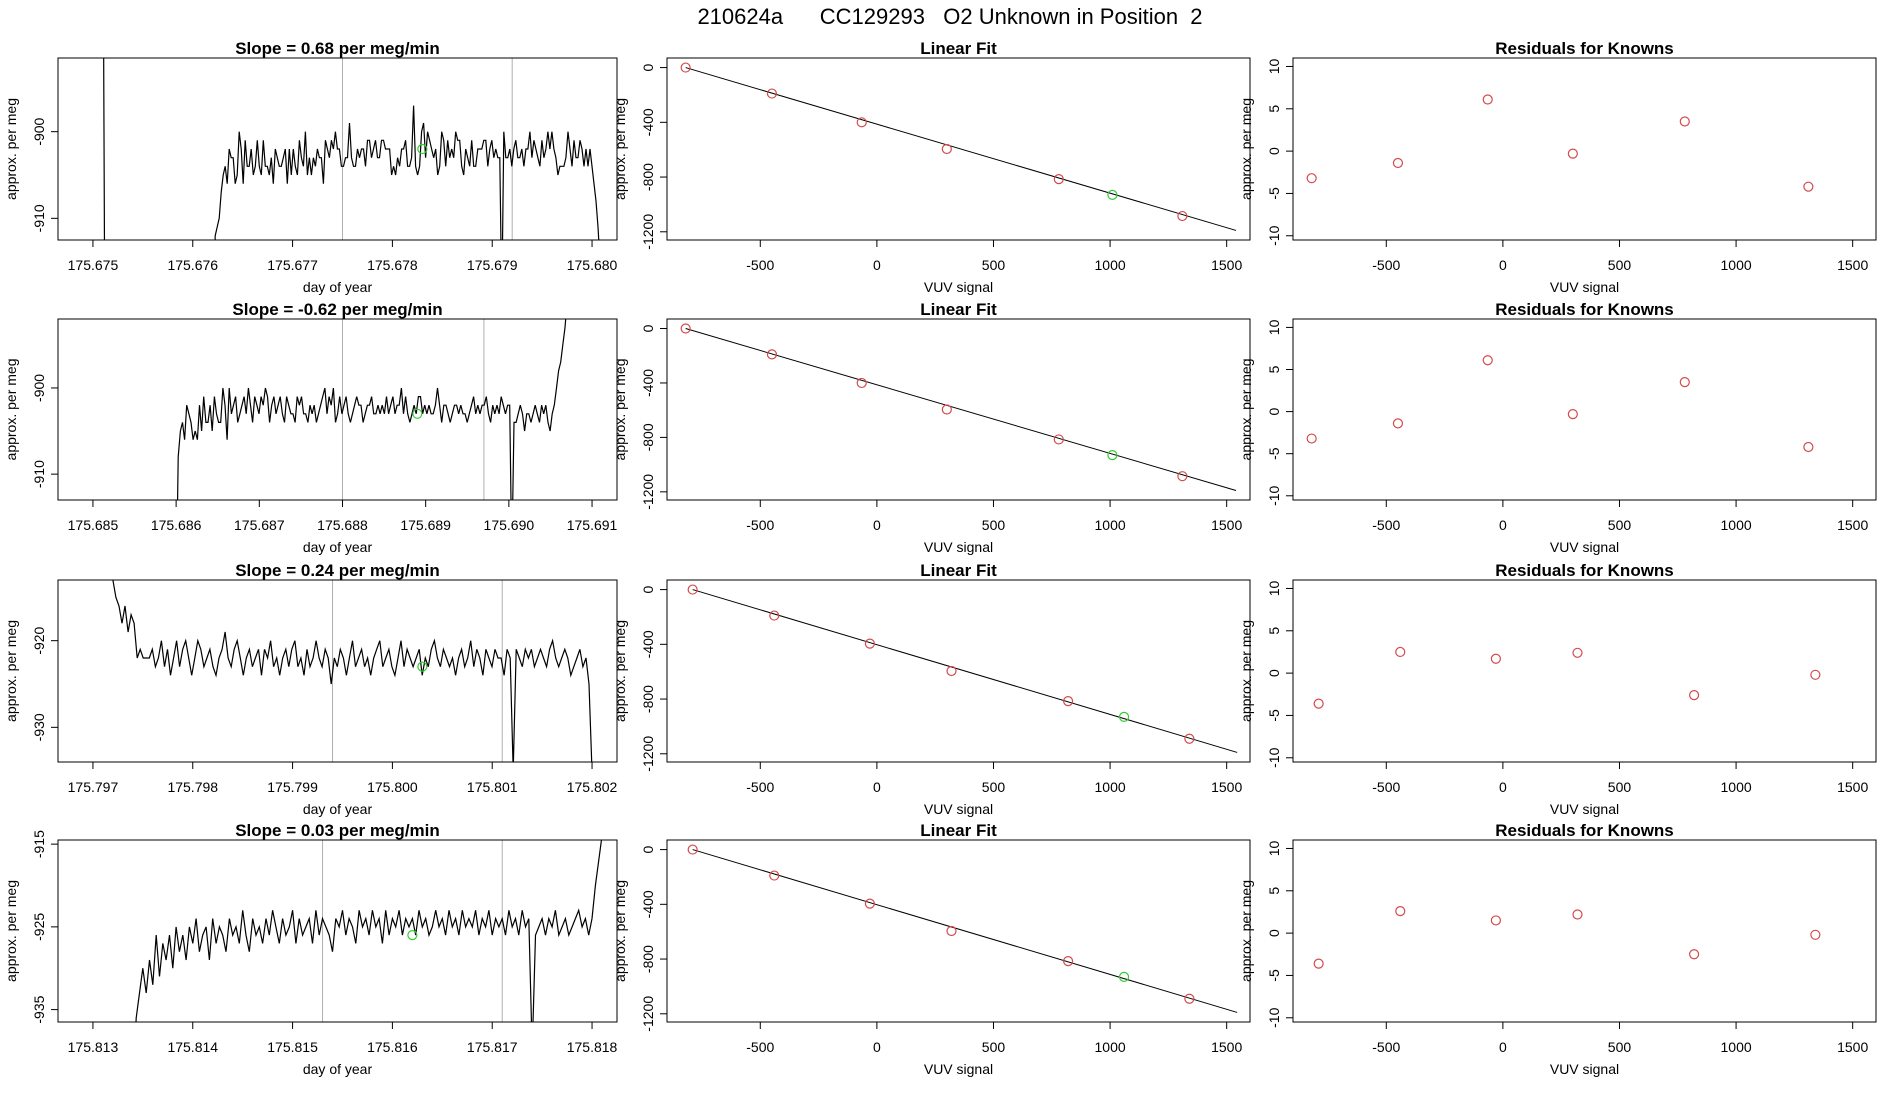 The image size is (1900, 1100). What do you see at coordinates (342, 525) in the screenshot?
I see `x-tick-label: 175.688` at bounding box center [342, 525].